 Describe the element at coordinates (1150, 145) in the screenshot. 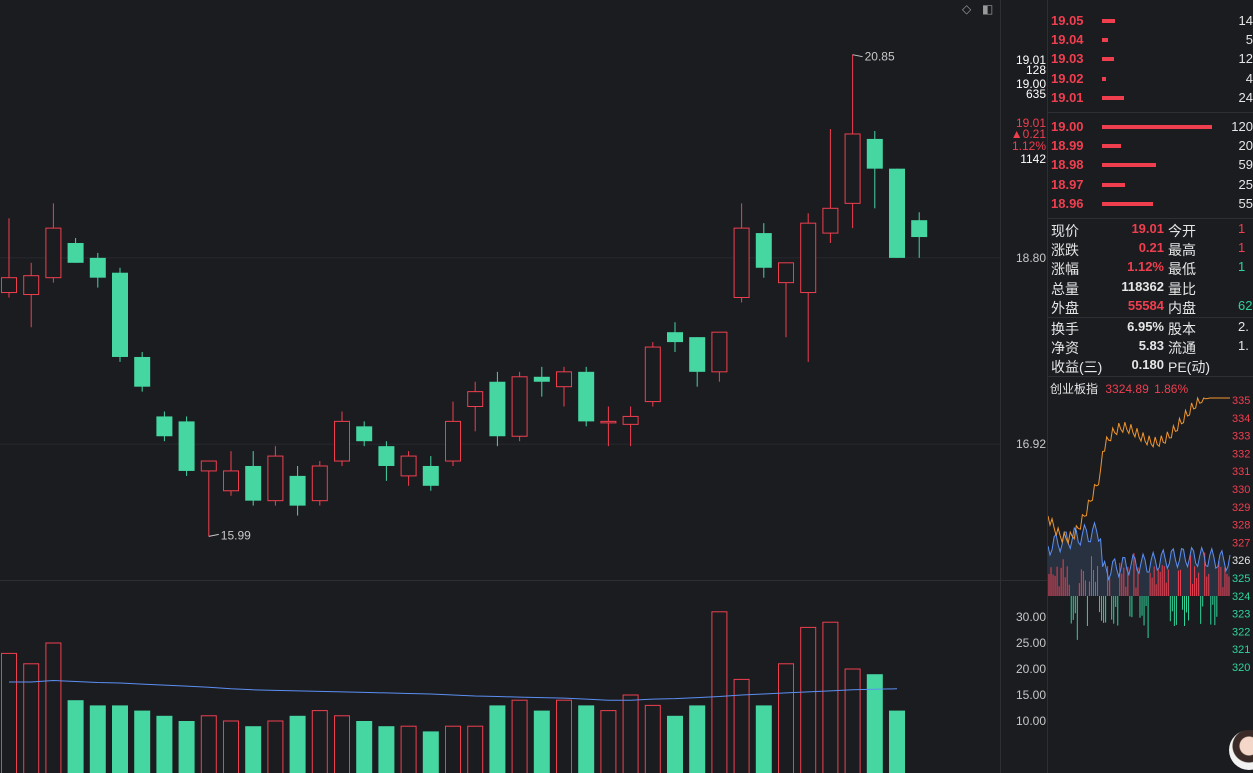

I see `bid-row: 18.99 20` at that location.